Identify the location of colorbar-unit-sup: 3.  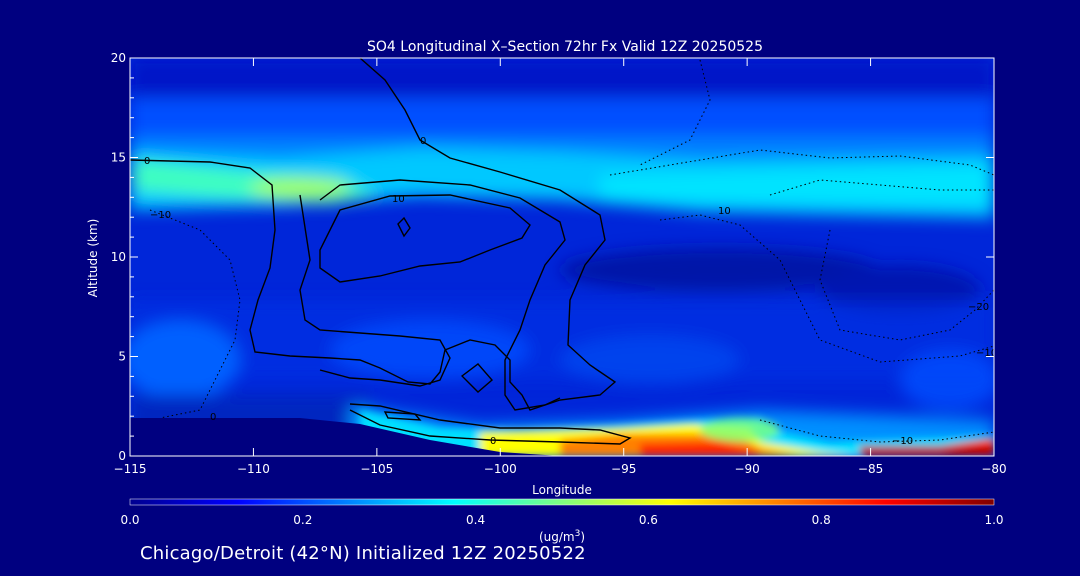
(578, 534).